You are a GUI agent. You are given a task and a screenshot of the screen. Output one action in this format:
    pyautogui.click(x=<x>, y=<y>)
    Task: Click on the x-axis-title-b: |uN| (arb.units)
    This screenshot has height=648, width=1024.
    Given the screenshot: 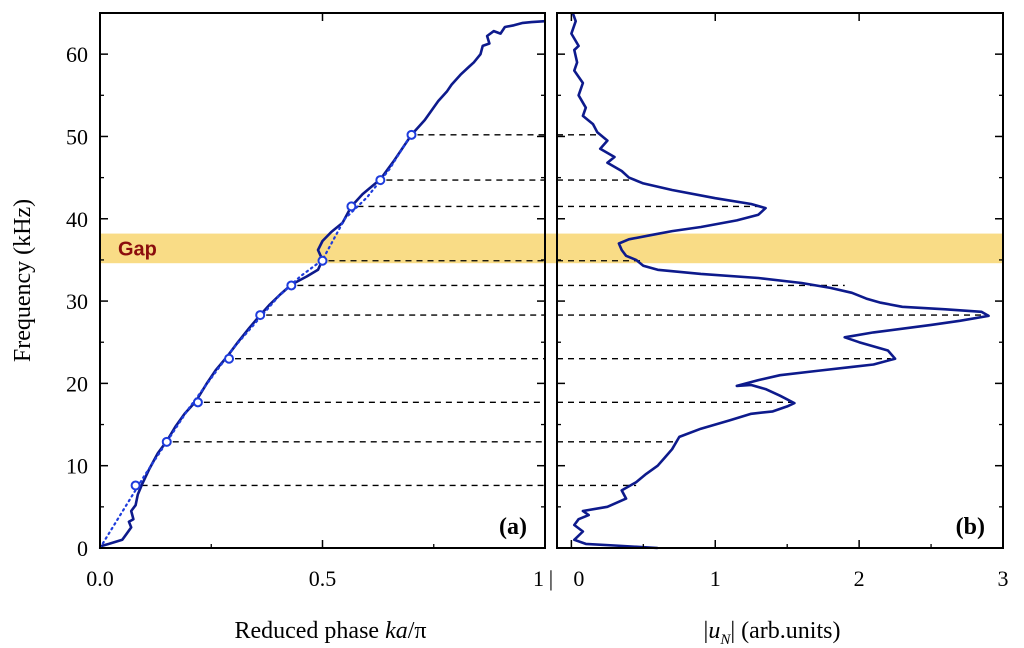 What is the action you would take?
    pyautogui.click(x=772, y=633)
    